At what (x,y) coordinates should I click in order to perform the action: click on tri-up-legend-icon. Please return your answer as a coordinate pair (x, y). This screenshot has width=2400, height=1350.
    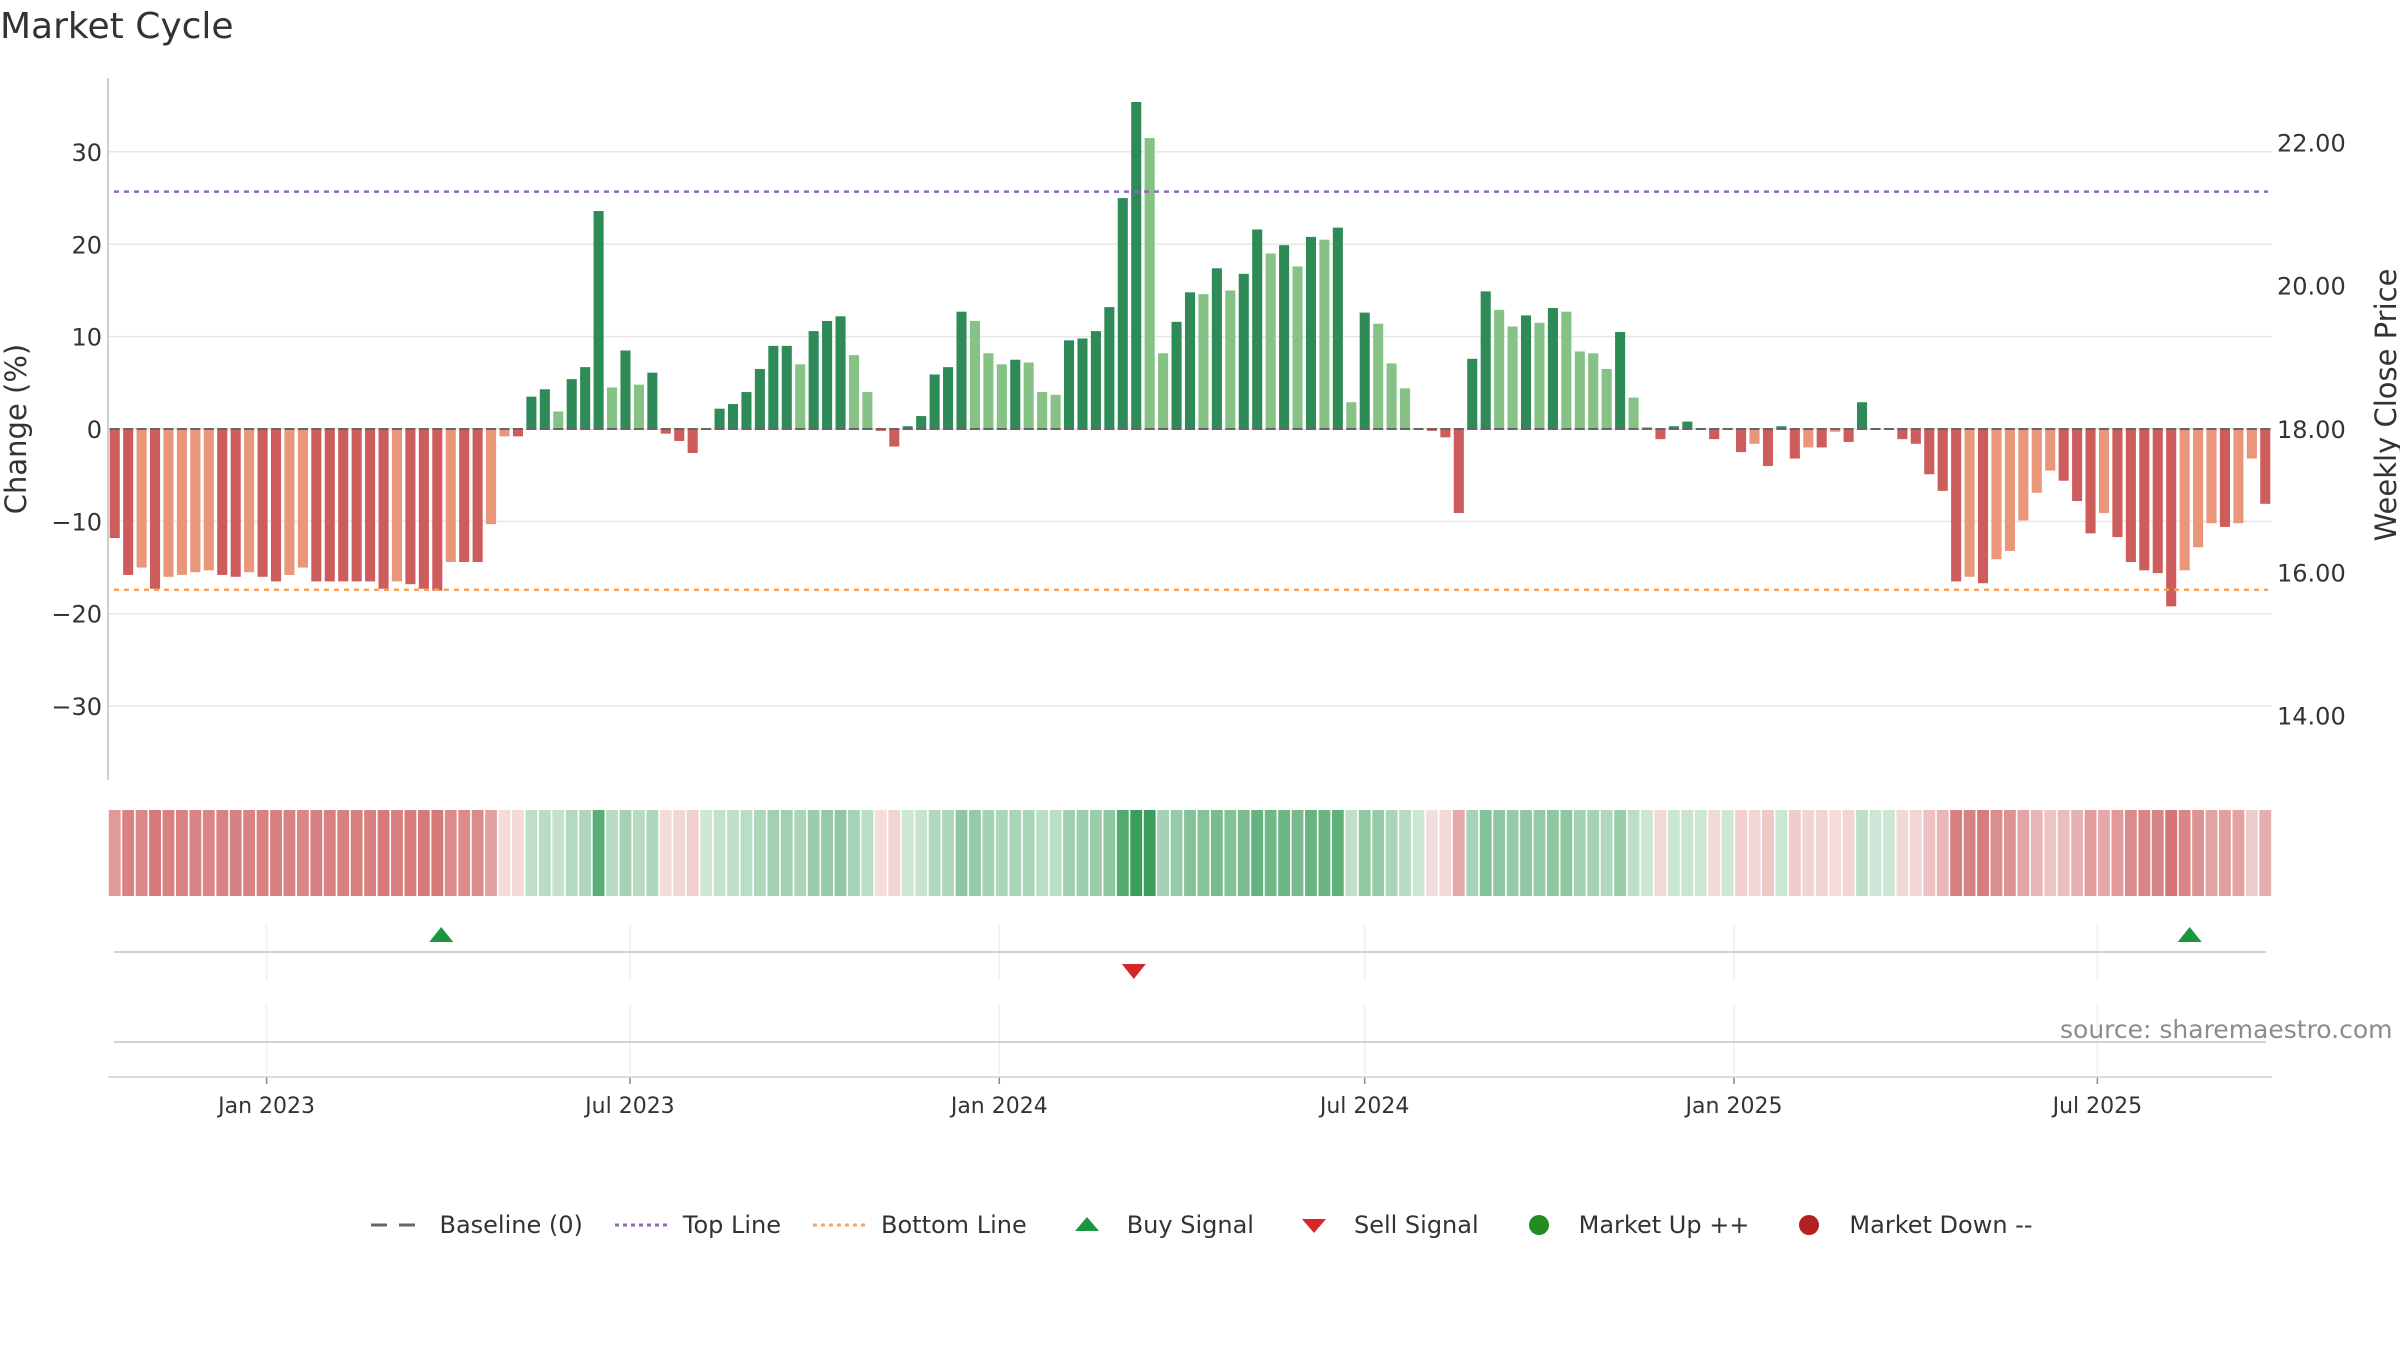
    Looking at the image, I should click on (1087, 1225).